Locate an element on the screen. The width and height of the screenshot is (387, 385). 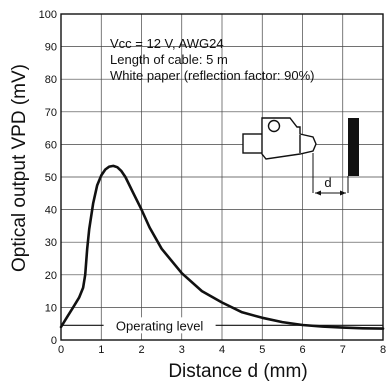
y-tick-label: 70 is located at coordinates (51, 113).